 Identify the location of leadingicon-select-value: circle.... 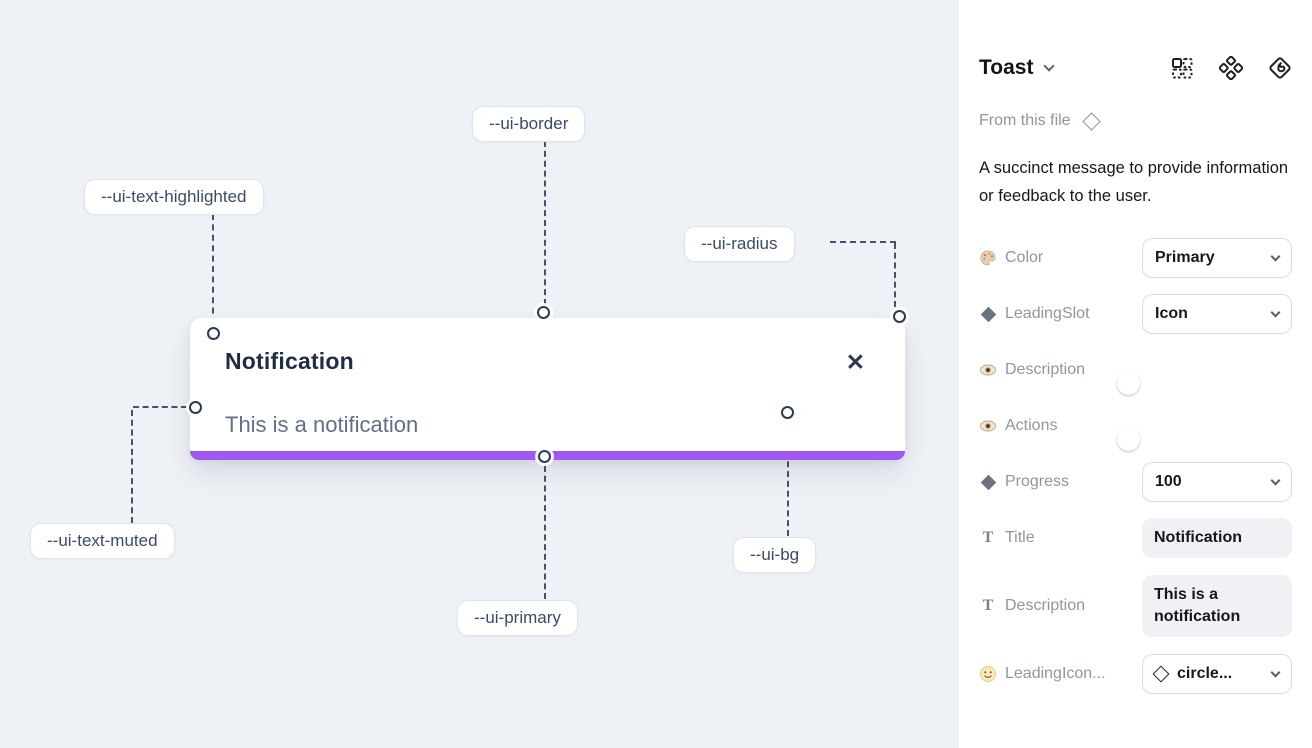
(1205, 673).